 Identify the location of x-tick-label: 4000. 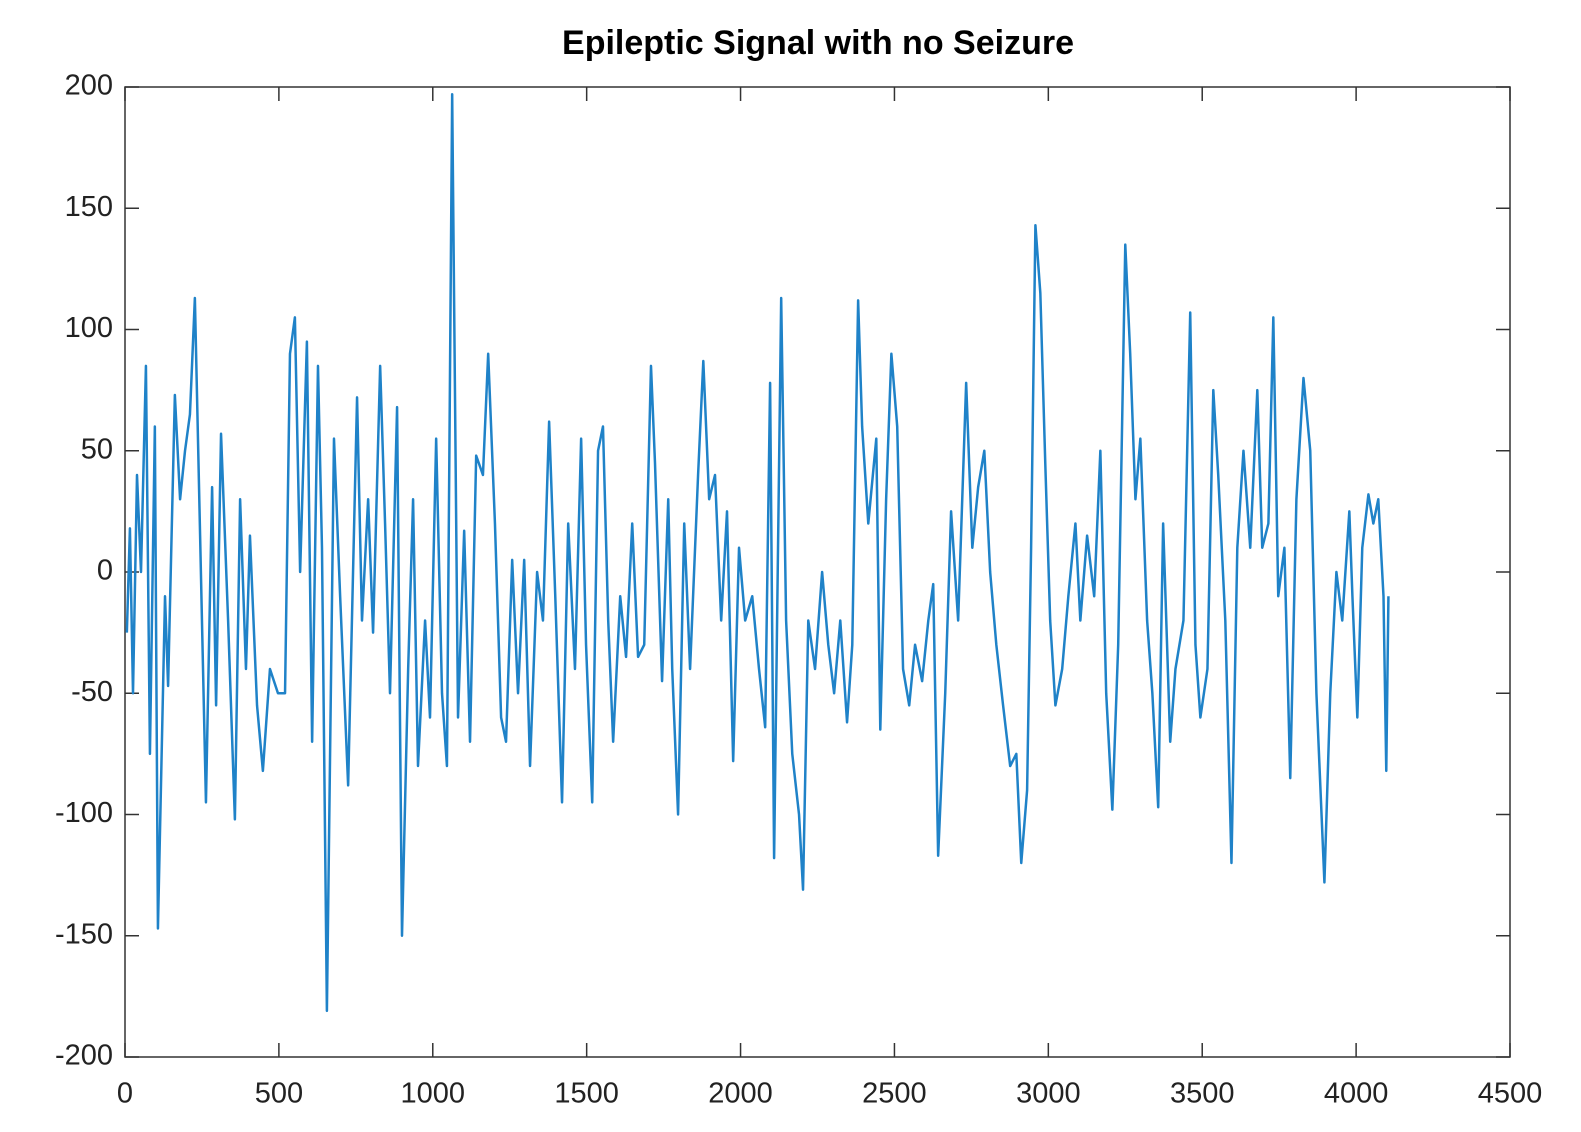
(1356, 1094).